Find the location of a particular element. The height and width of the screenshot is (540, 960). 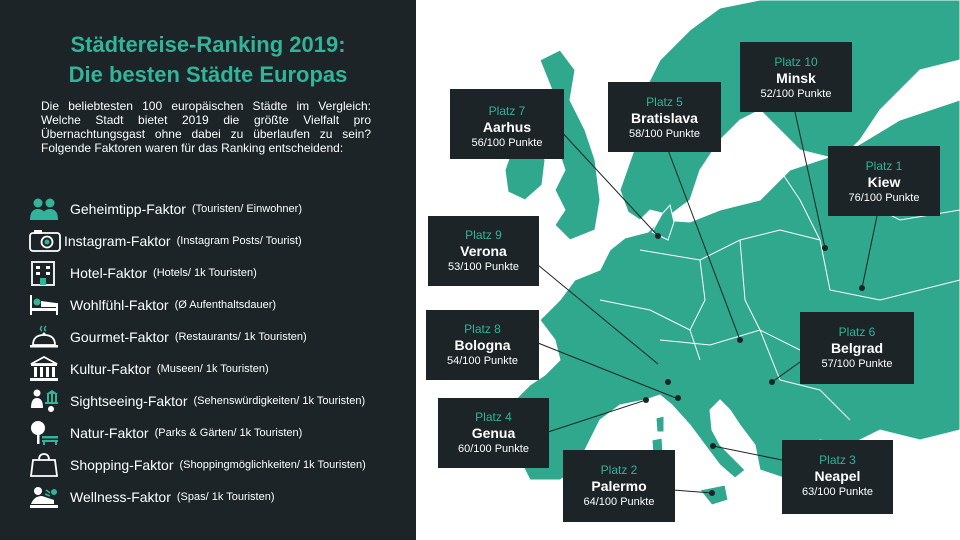

sightseeing-icon is located at coordinates (45, 401).